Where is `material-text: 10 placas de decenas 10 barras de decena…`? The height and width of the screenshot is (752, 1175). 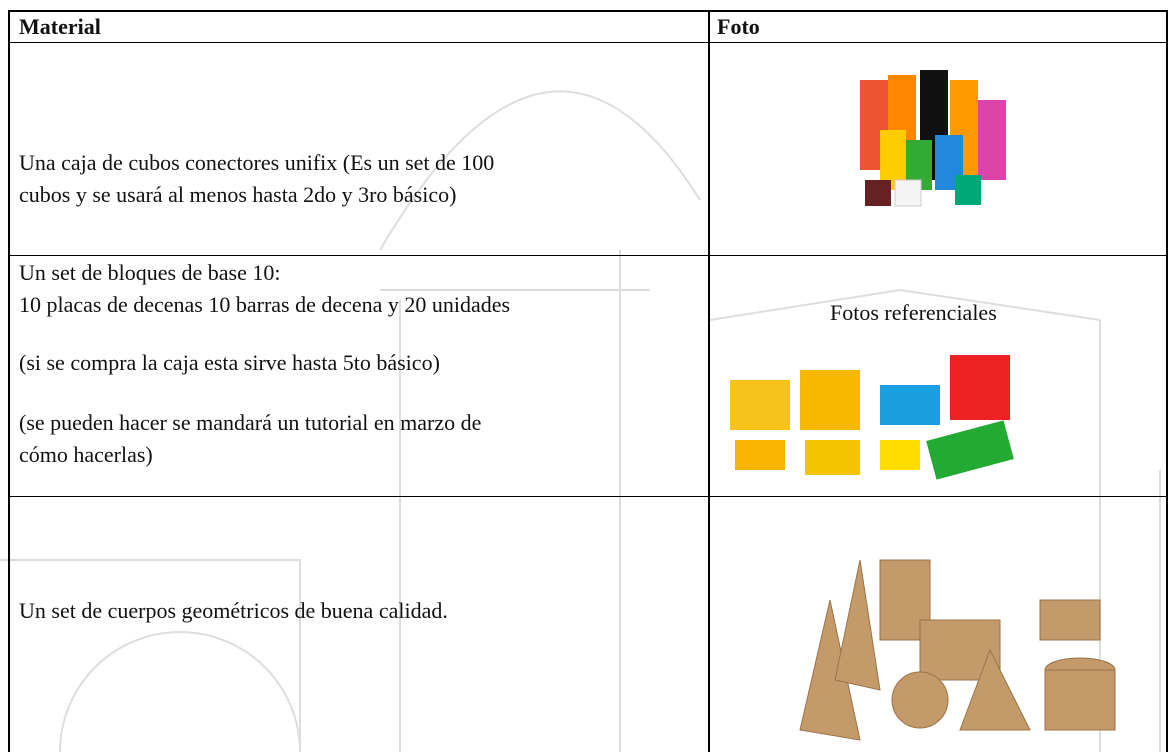 material-text: 10 placas de decenas 10 barras de decena… is located at coordinates (265, 304).